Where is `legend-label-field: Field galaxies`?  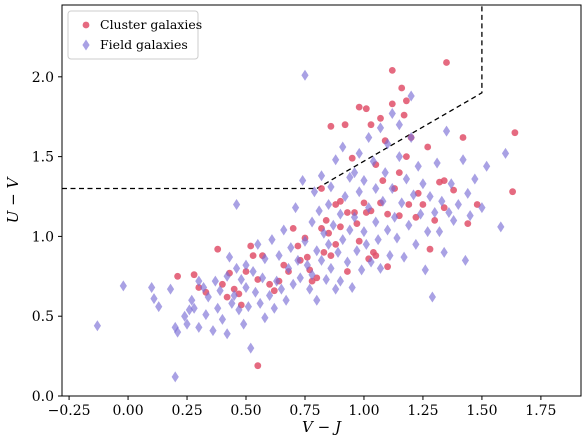 legend-label-field: Field galaxies is located at coordinates (144, 44).